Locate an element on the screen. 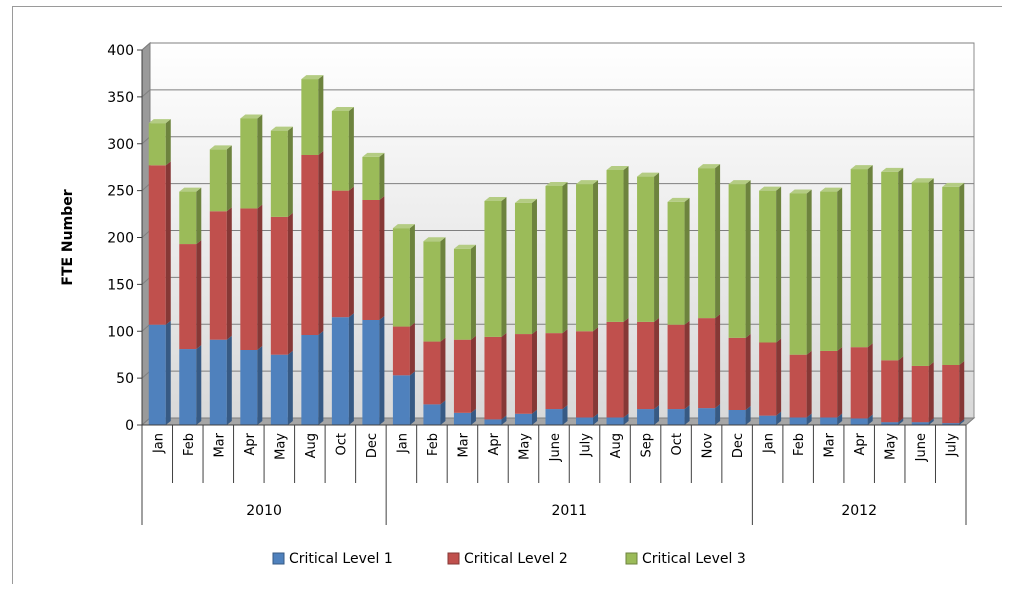 Image resolution: width=1014 pixels, height=590 pixels. y-tick-label: 200 is located at coordinates (120, 239).